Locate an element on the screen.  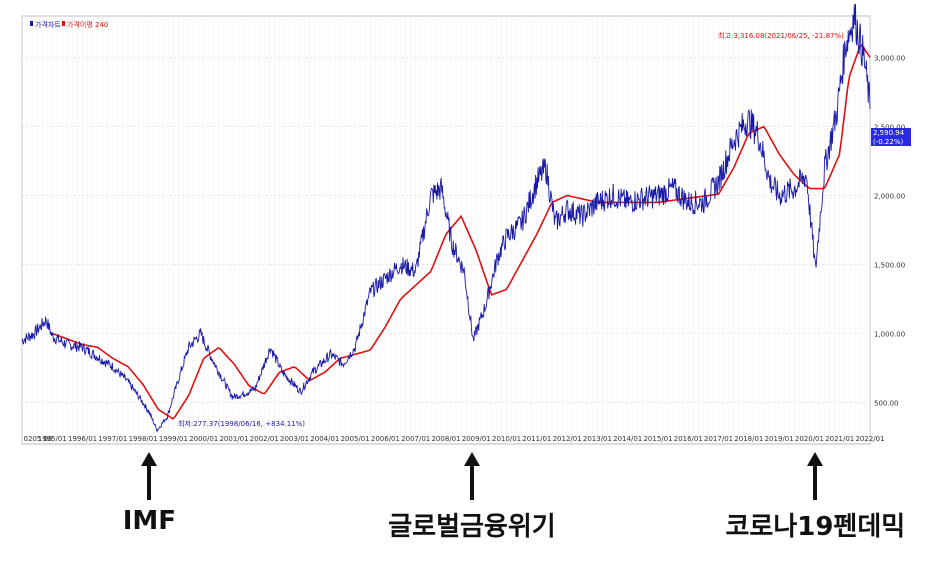
x-tick-label: 2006/01 is located at coordinates (385, 439).